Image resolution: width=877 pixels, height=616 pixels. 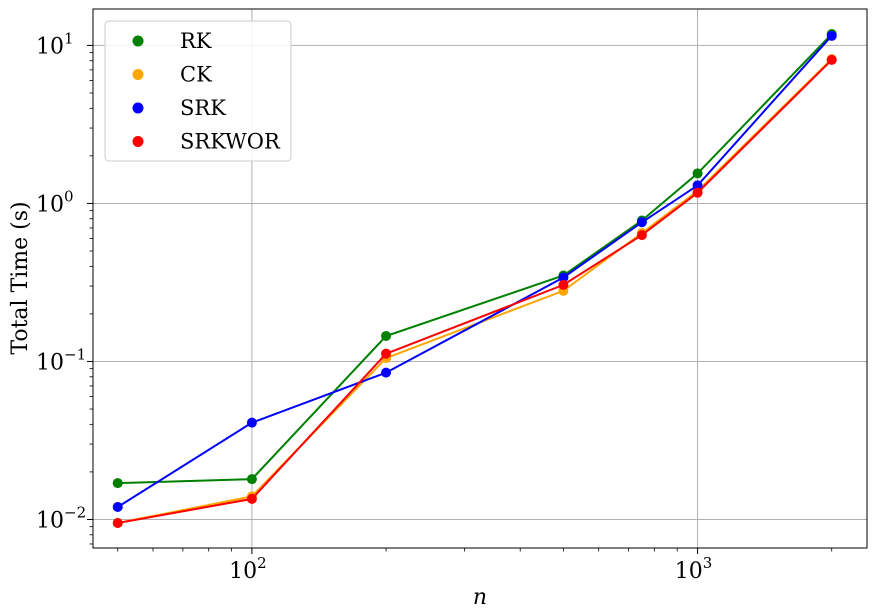 I want to click on legend-frame, so click(x=198, y=91).